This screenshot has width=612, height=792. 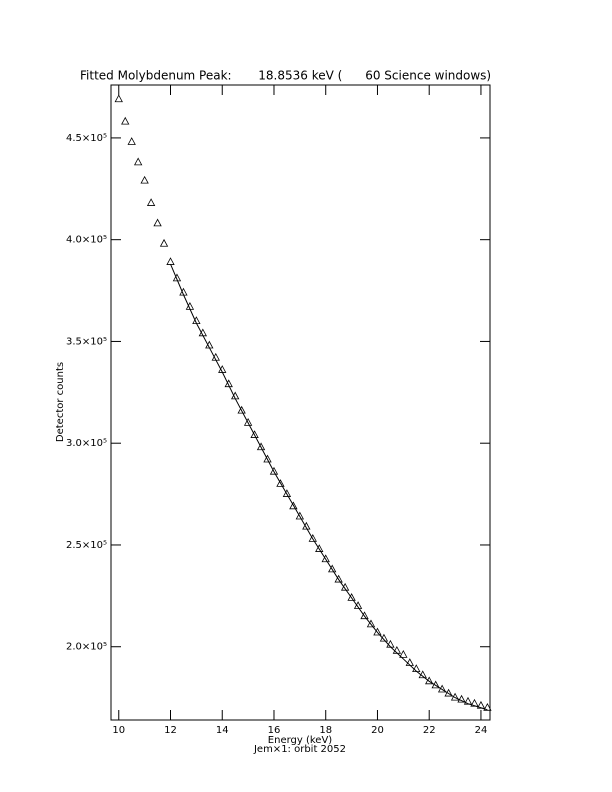 I want to click on y-tick-label: 3.0×10⁵, so click(x=86, y=443).